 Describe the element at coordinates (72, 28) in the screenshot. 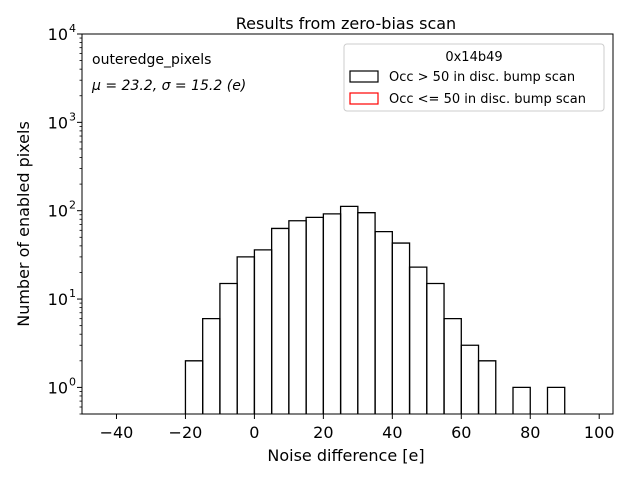

I see `y-tick-exponent: 4` at that location.